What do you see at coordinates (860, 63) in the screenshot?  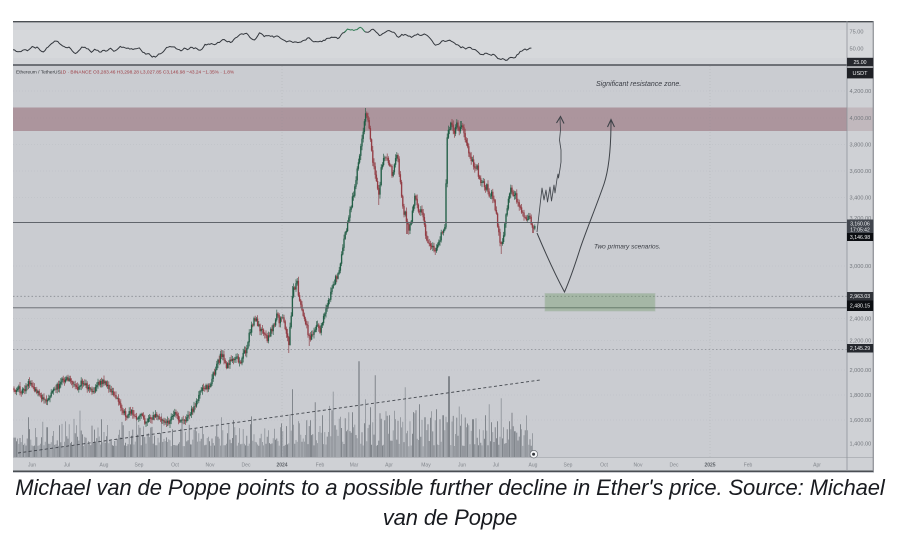 I see `svg-text: 25.00` at bounding box center [860, 63].